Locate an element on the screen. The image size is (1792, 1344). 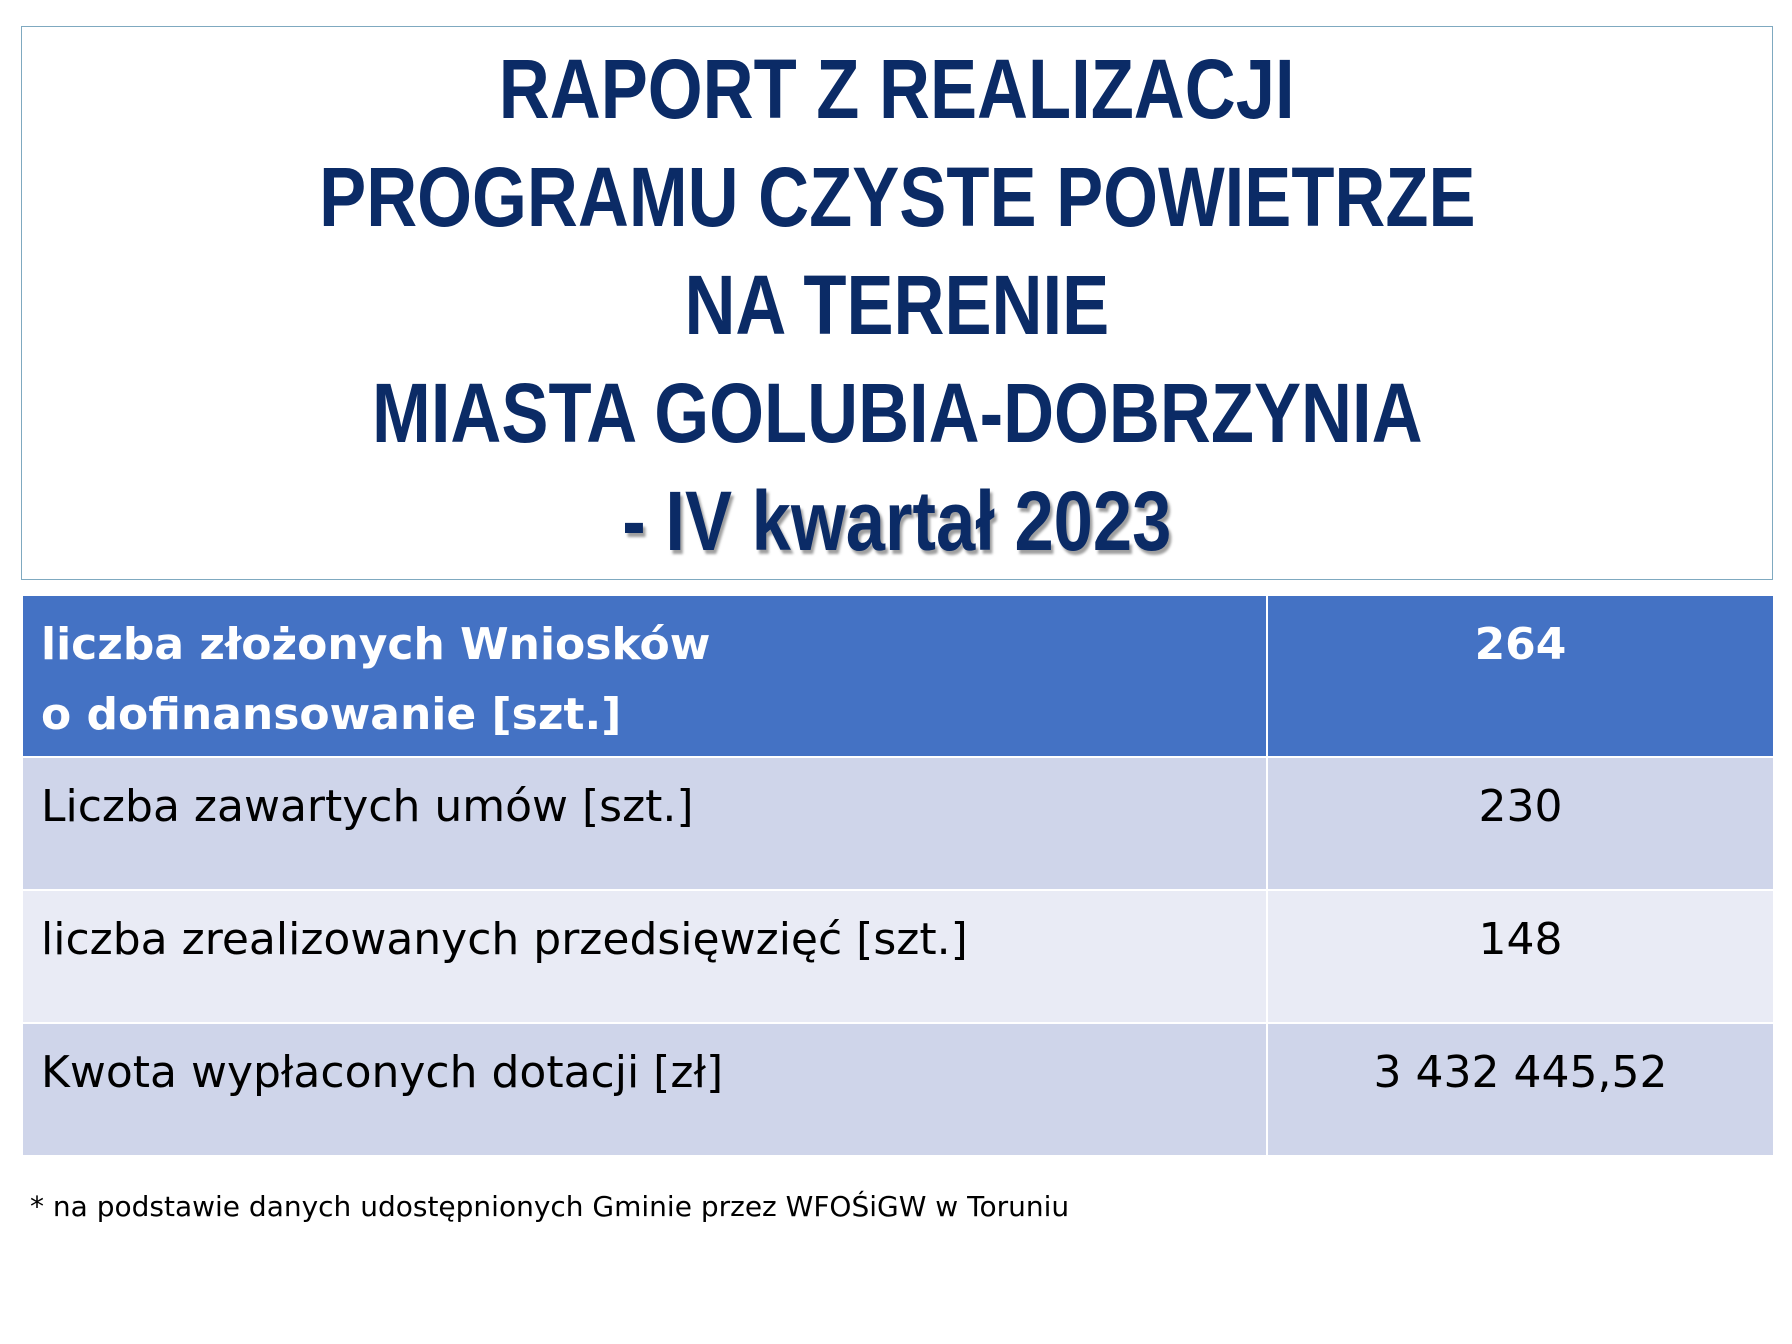
title-line-3: NA TERENIE is located at coordinates (897, 305).